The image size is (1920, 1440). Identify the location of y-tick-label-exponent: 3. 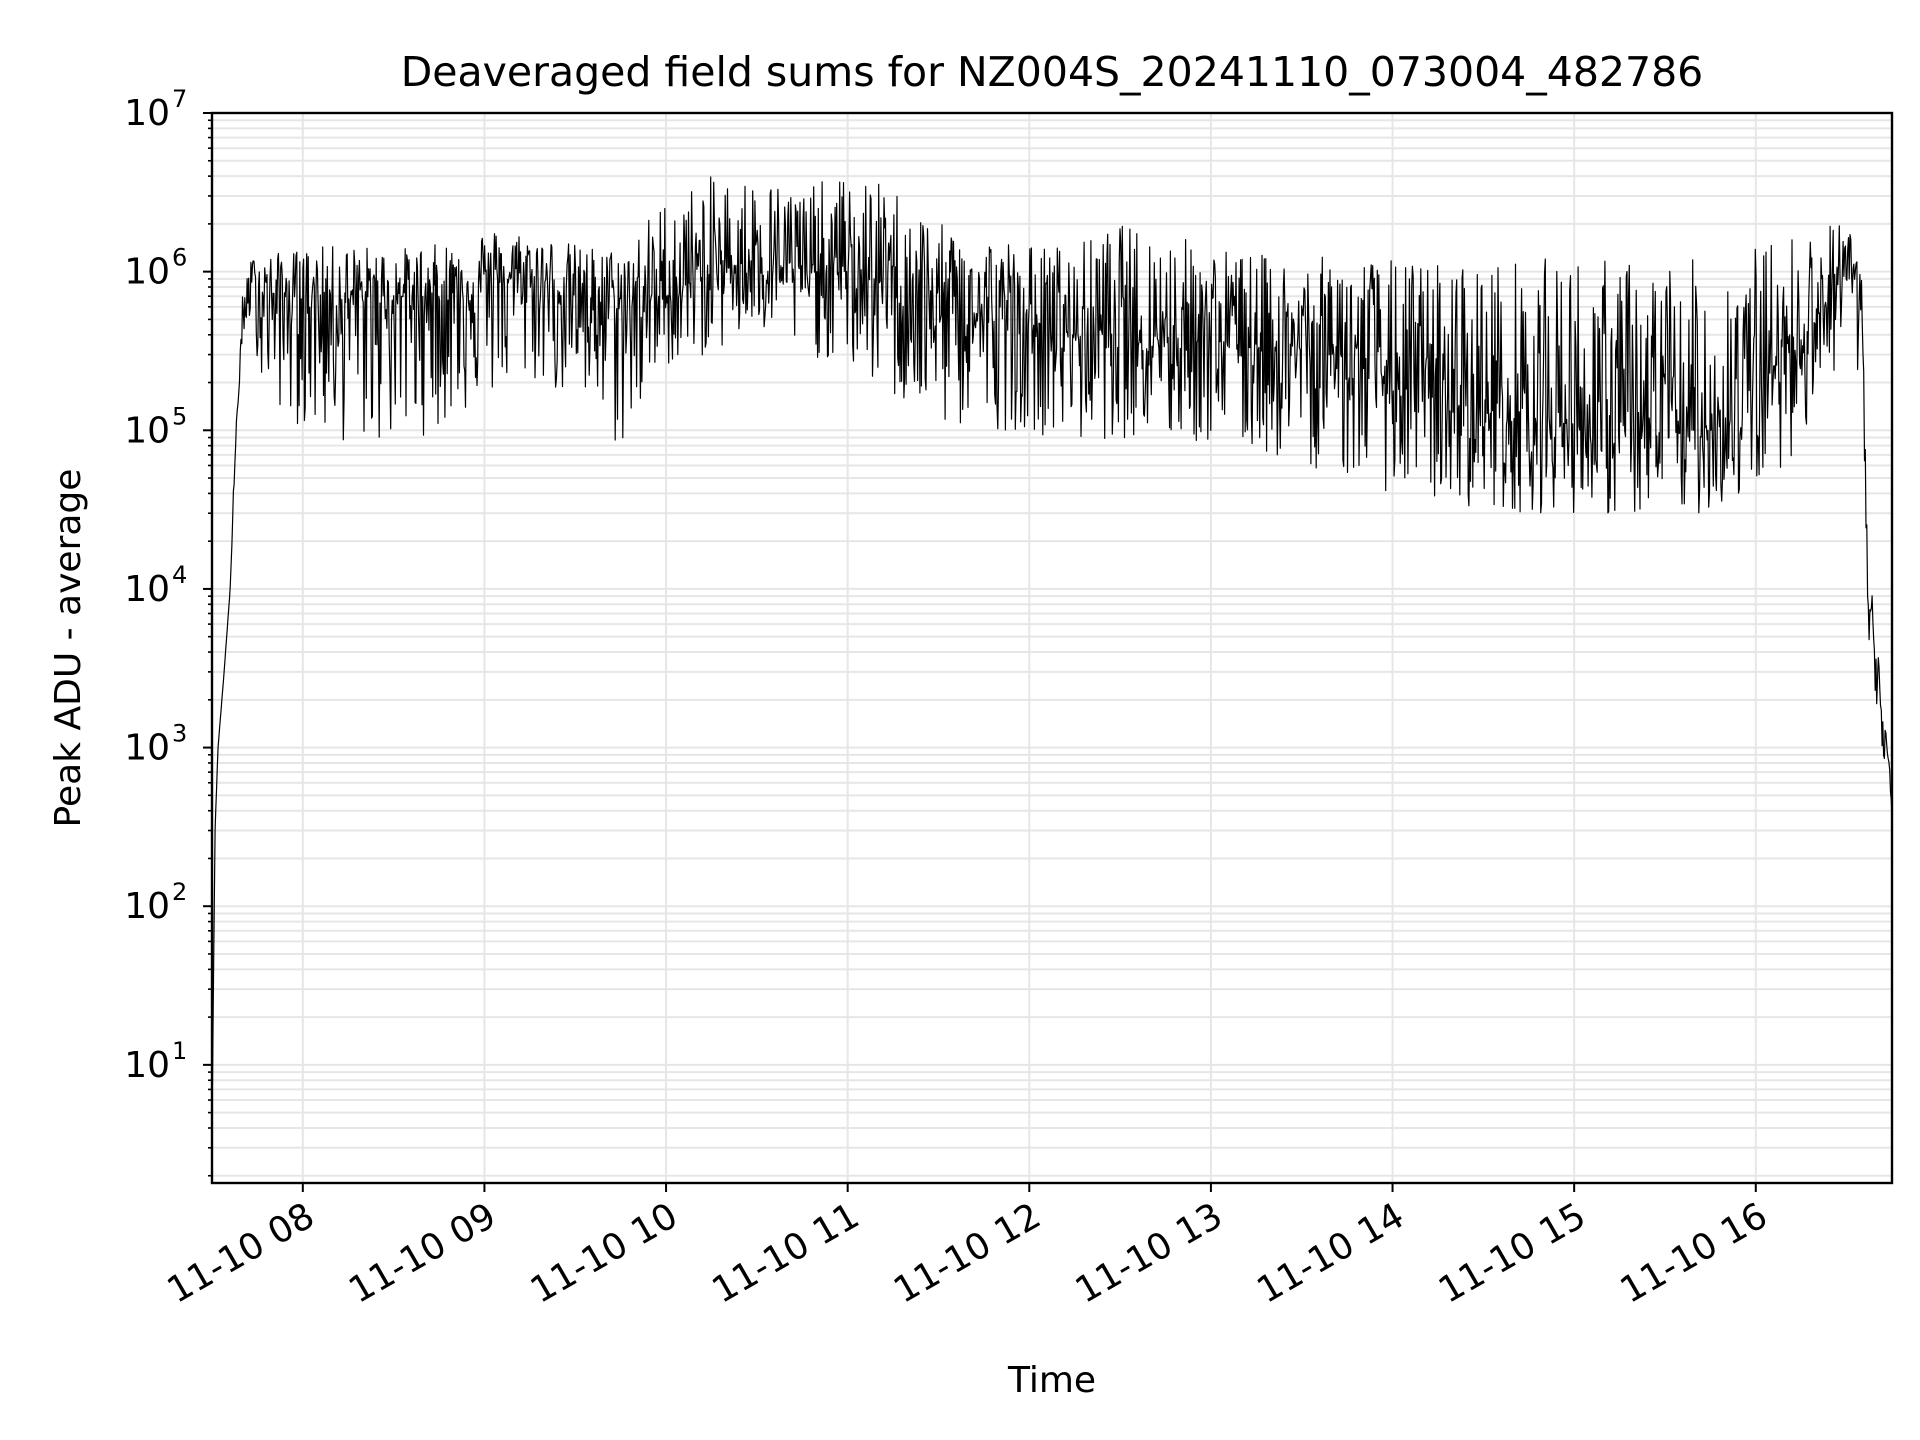
(179, 734).